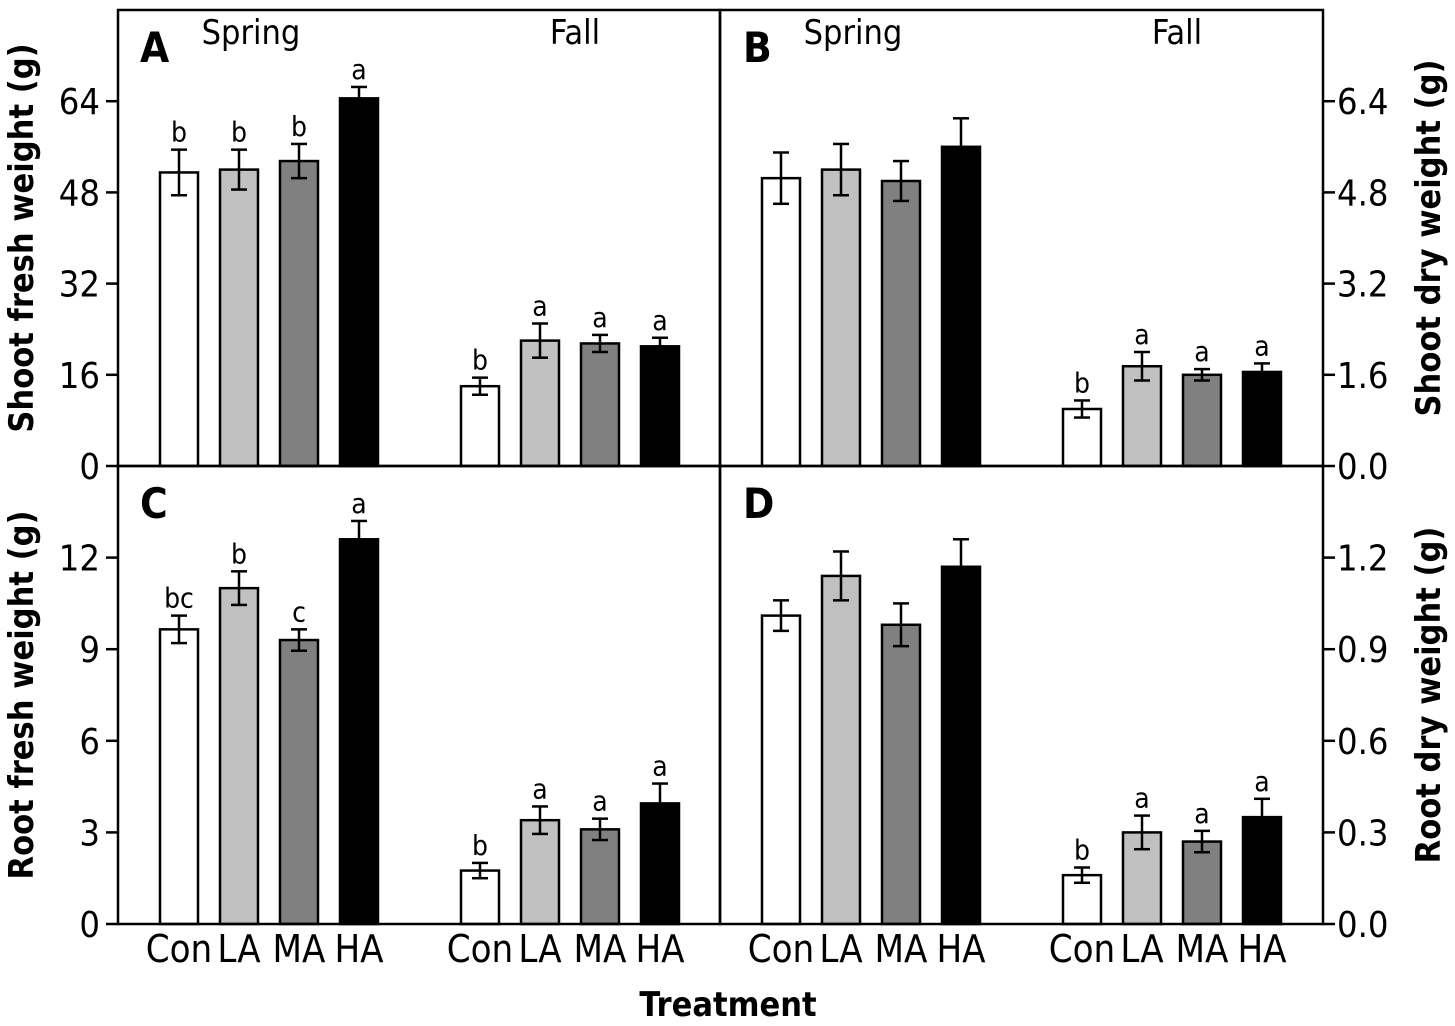 The image size is (1455, 1026). Describe the element at coordinates (841, 576) in the screenshot. I see `error-bar-d-spring-la` at that location.